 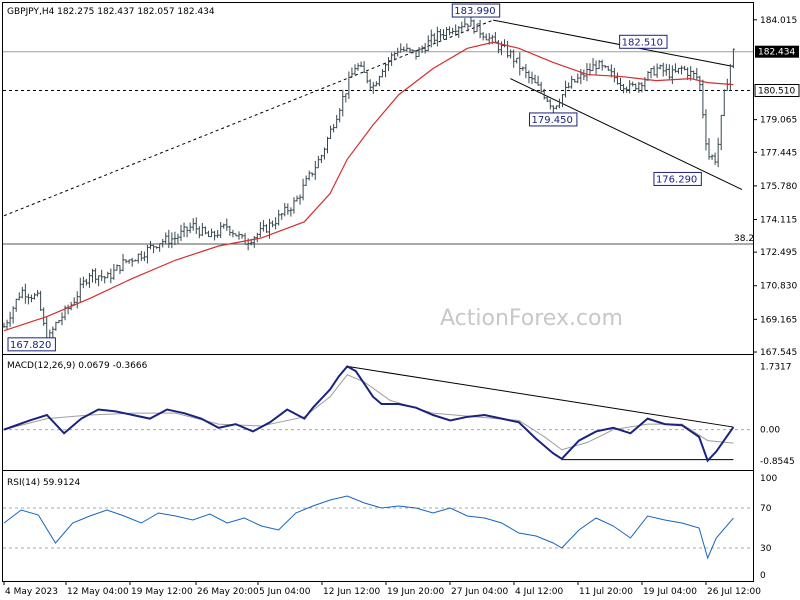 I want to click on x-tick-label: 19 Jun 20:00, so click(x=415, y=592).